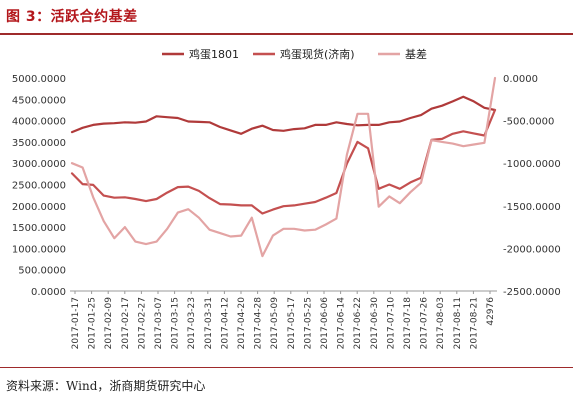 The height and width of the screenshot is (407, 573). I want to click on x-axis-tick-label: 2017-05-17, so click(292, 323).